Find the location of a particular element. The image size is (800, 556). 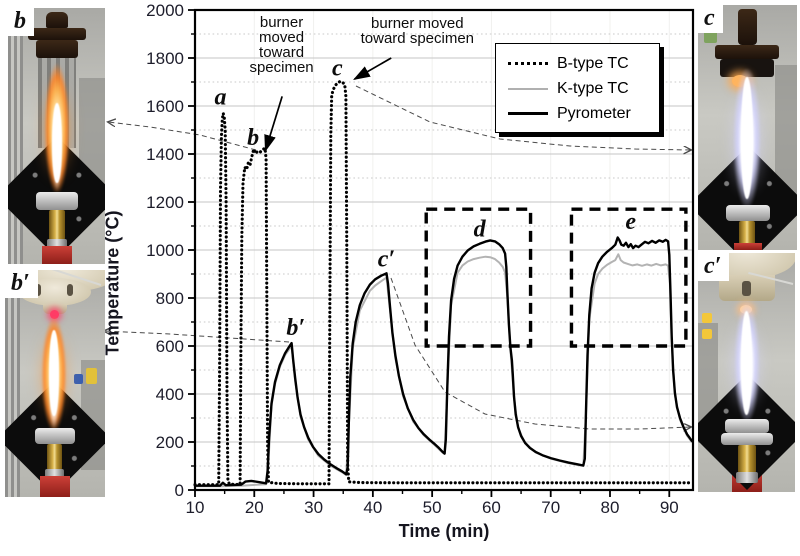

y-tick-label: 600 is located at coordinates (170, 346).